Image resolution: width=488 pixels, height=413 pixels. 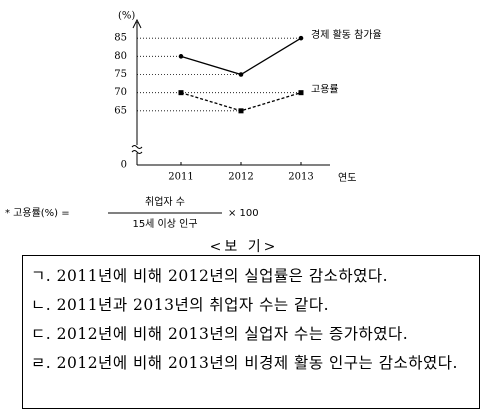 I want to click on formula-rhs: × 100, so click(x=243, y=213).